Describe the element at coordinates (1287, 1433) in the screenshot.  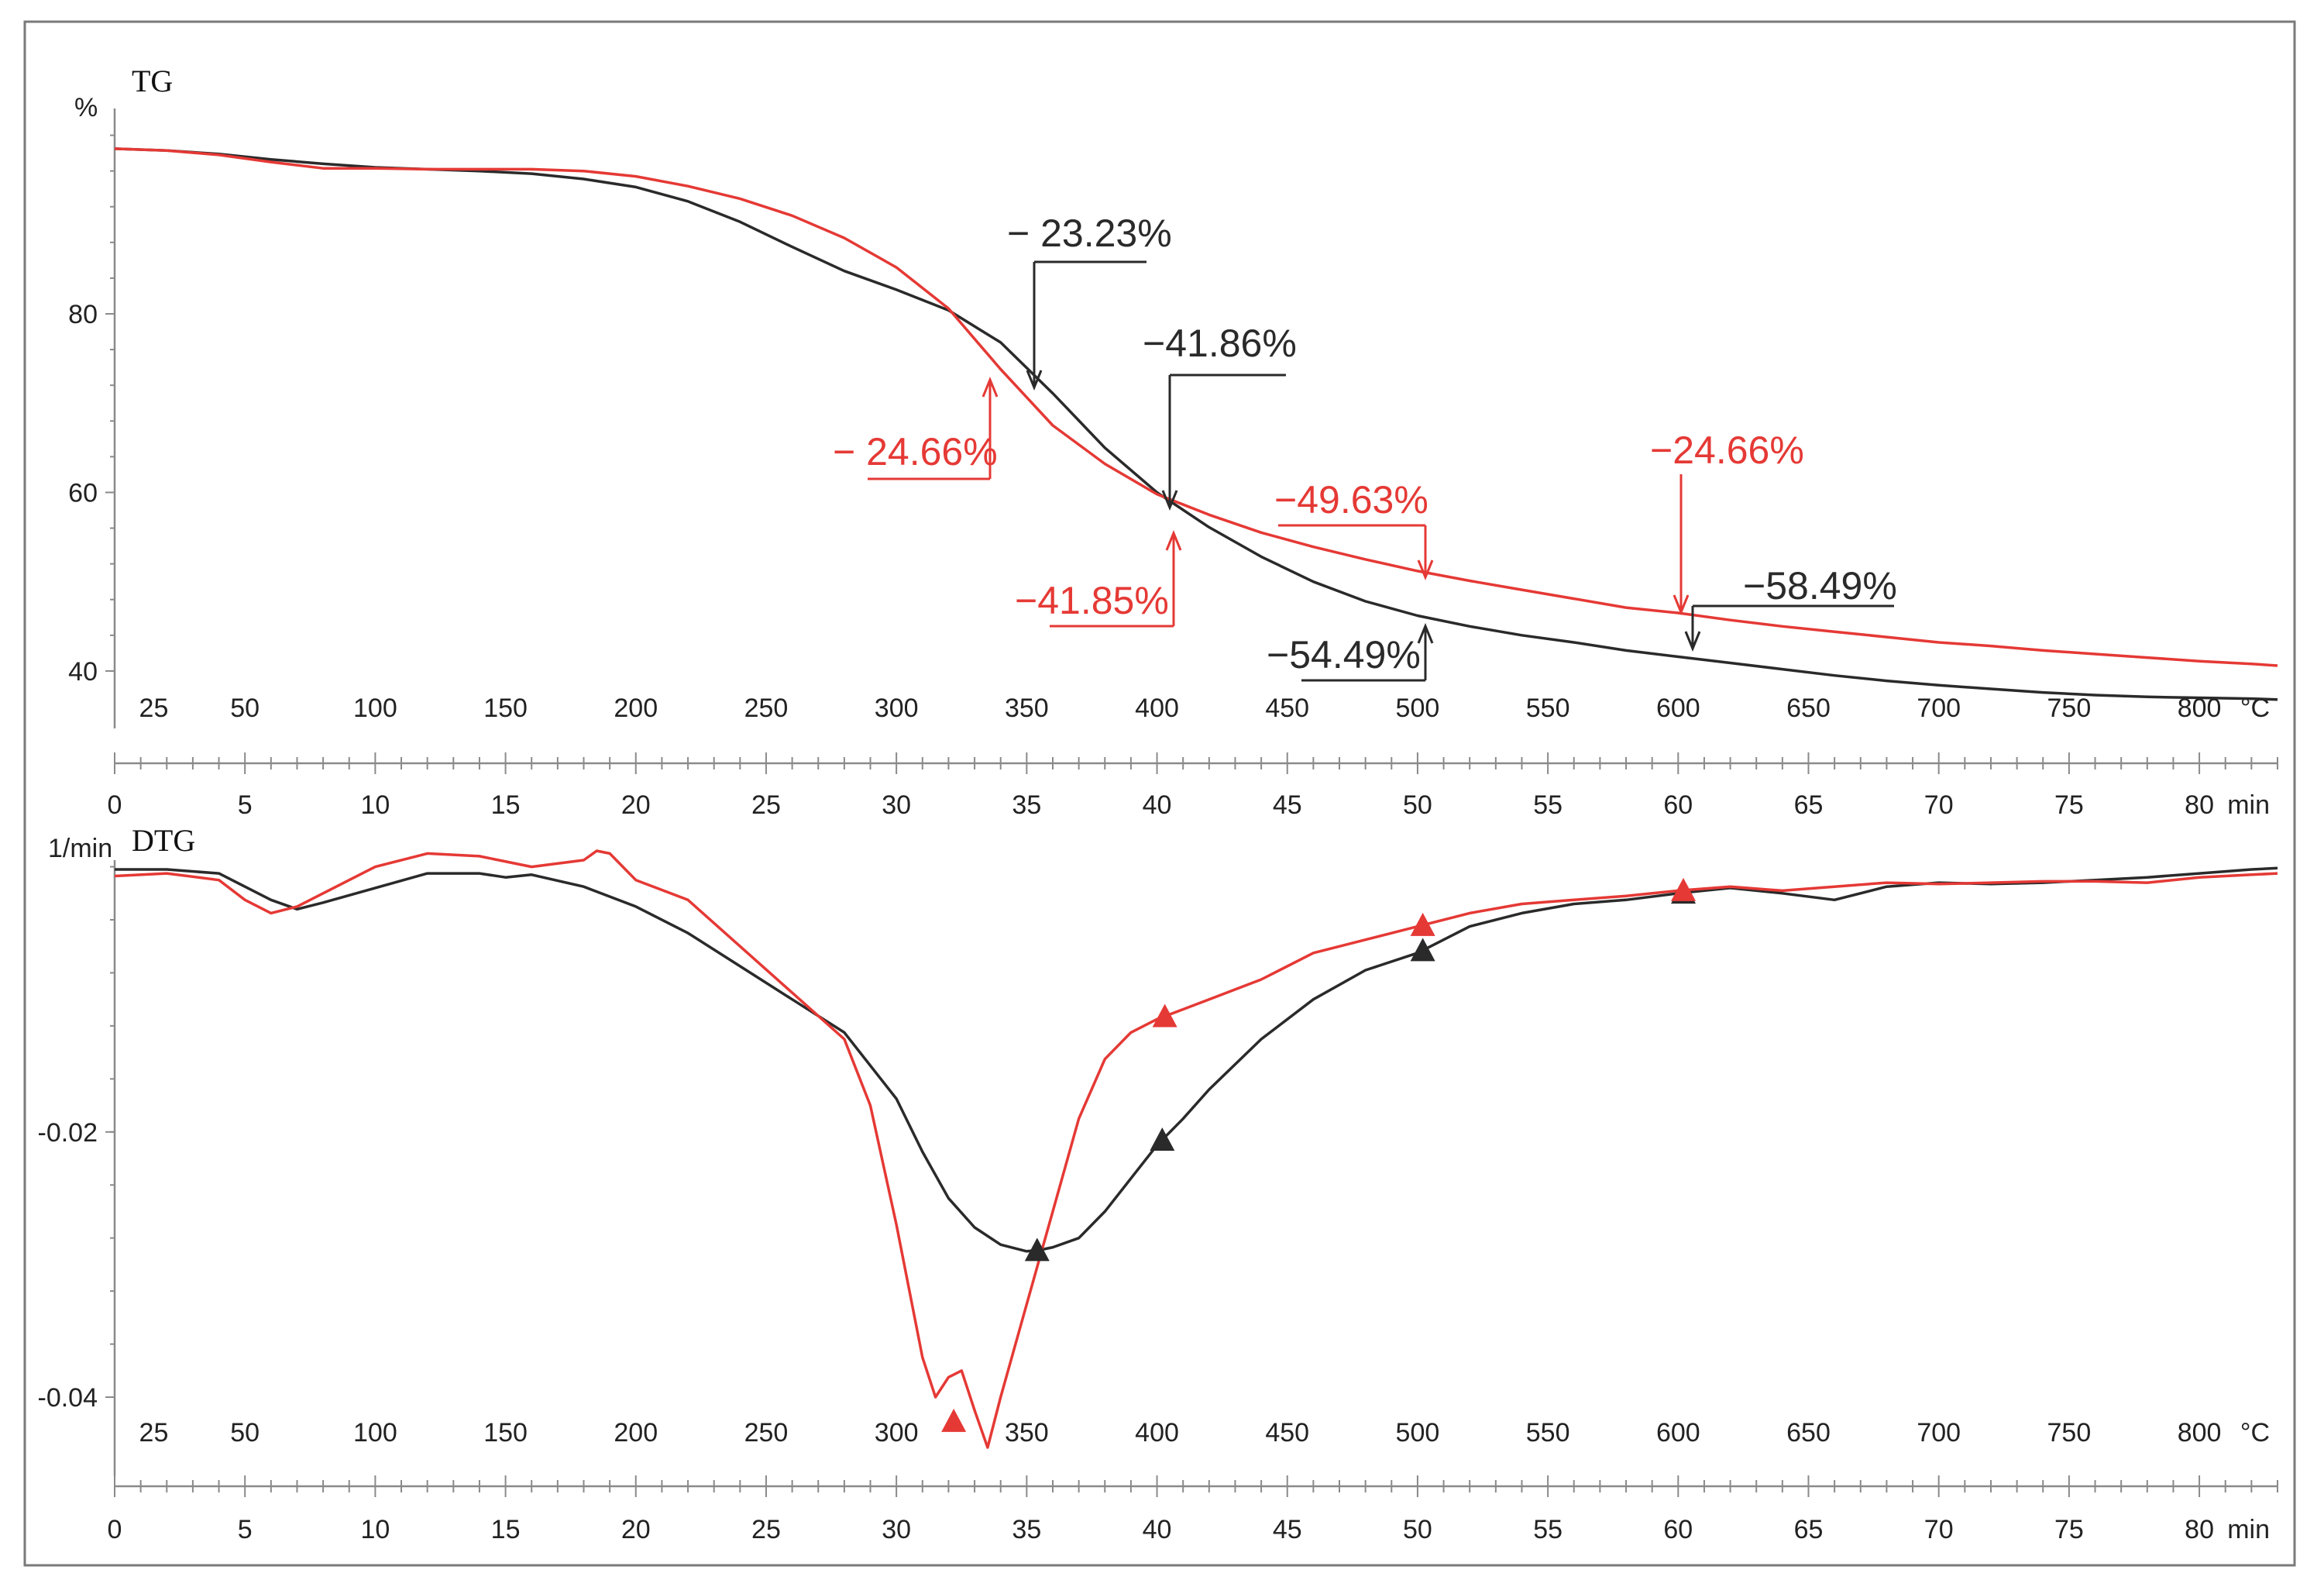
I see `dtg-temp-tick-label: 450` at that location.